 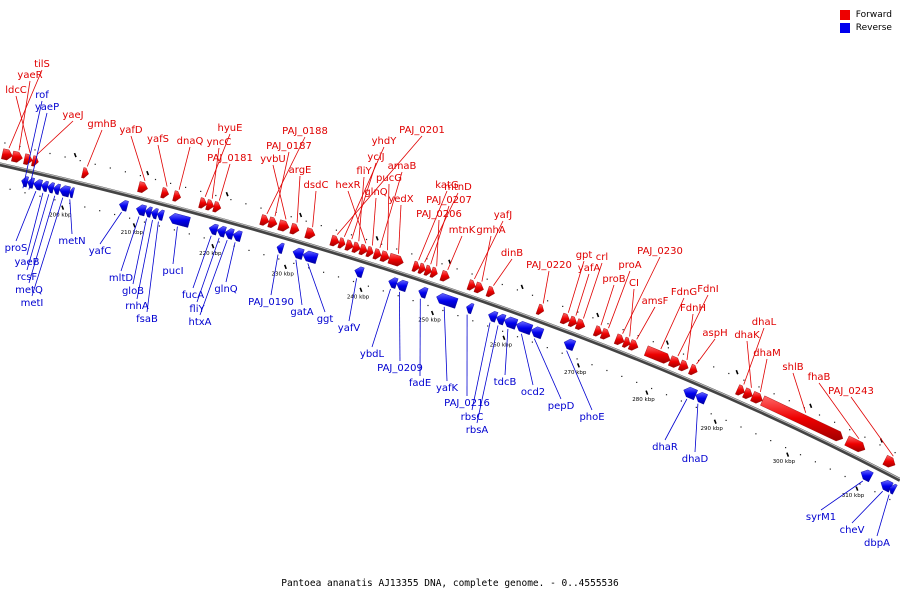 What do you see at coordinates (294, 228) in the screenshot?
I see `gene-argE-arrow` at bounding box center [294, 228].